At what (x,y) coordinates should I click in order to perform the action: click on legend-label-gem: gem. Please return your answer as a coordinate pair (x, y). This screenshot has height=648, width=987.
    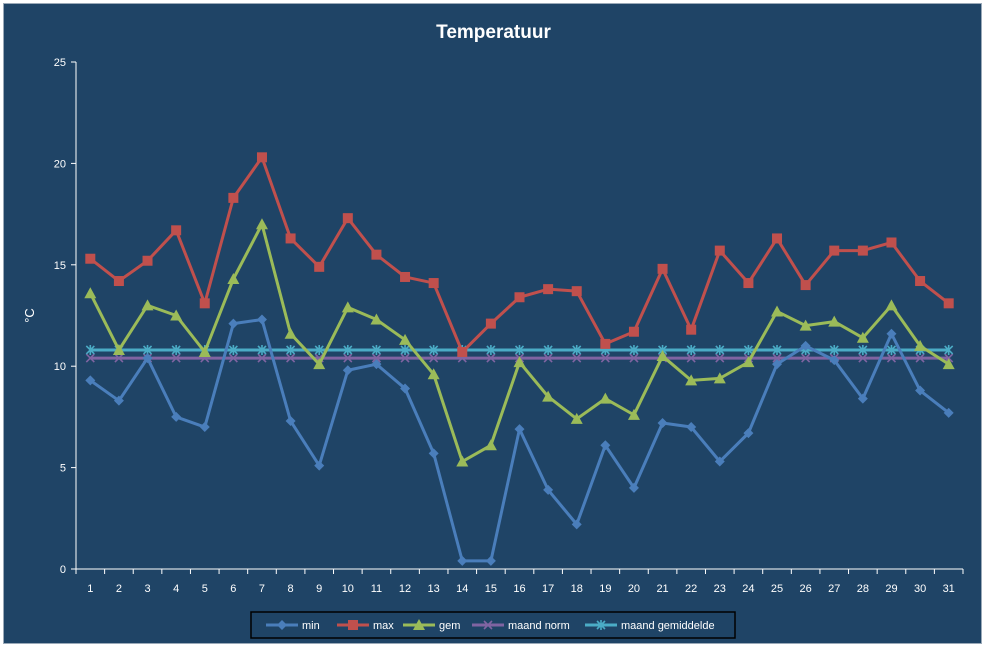
    Looking at the image, I should click on (449, 626).